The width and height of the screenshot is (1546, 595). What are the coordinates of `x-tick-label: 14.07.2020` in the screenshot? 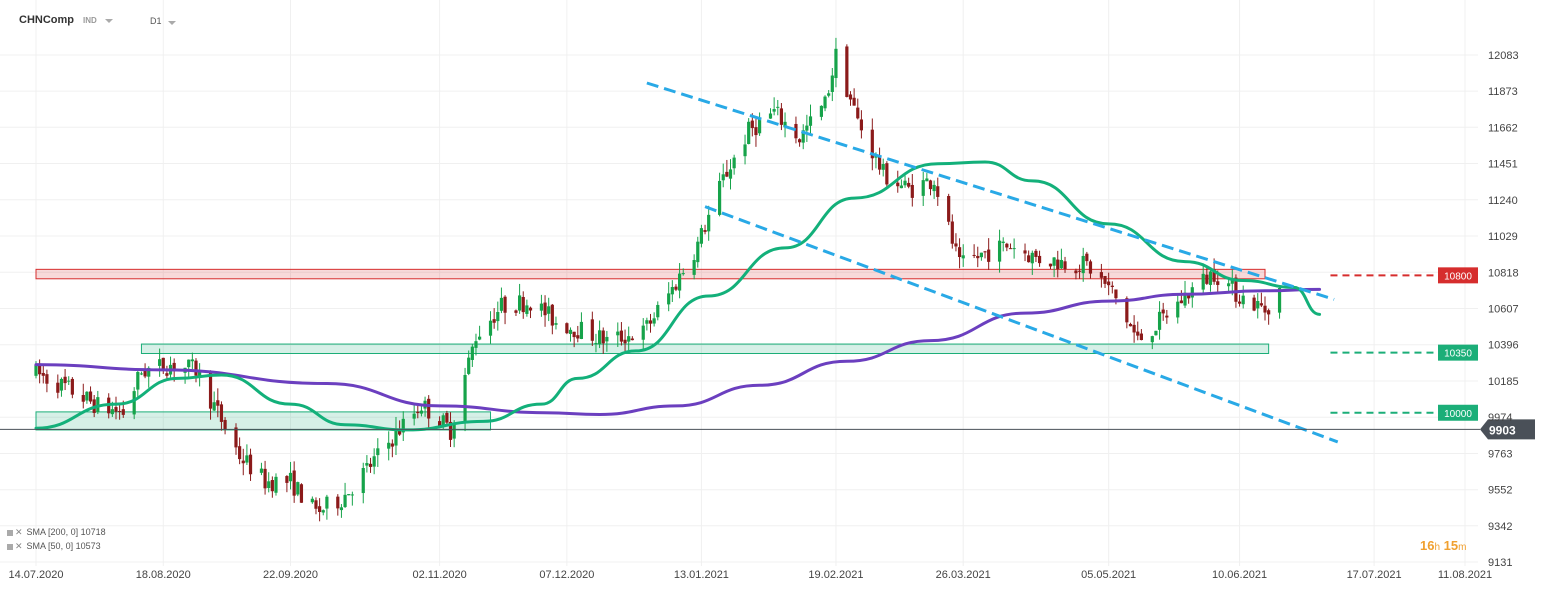 It's located at (35, 575).